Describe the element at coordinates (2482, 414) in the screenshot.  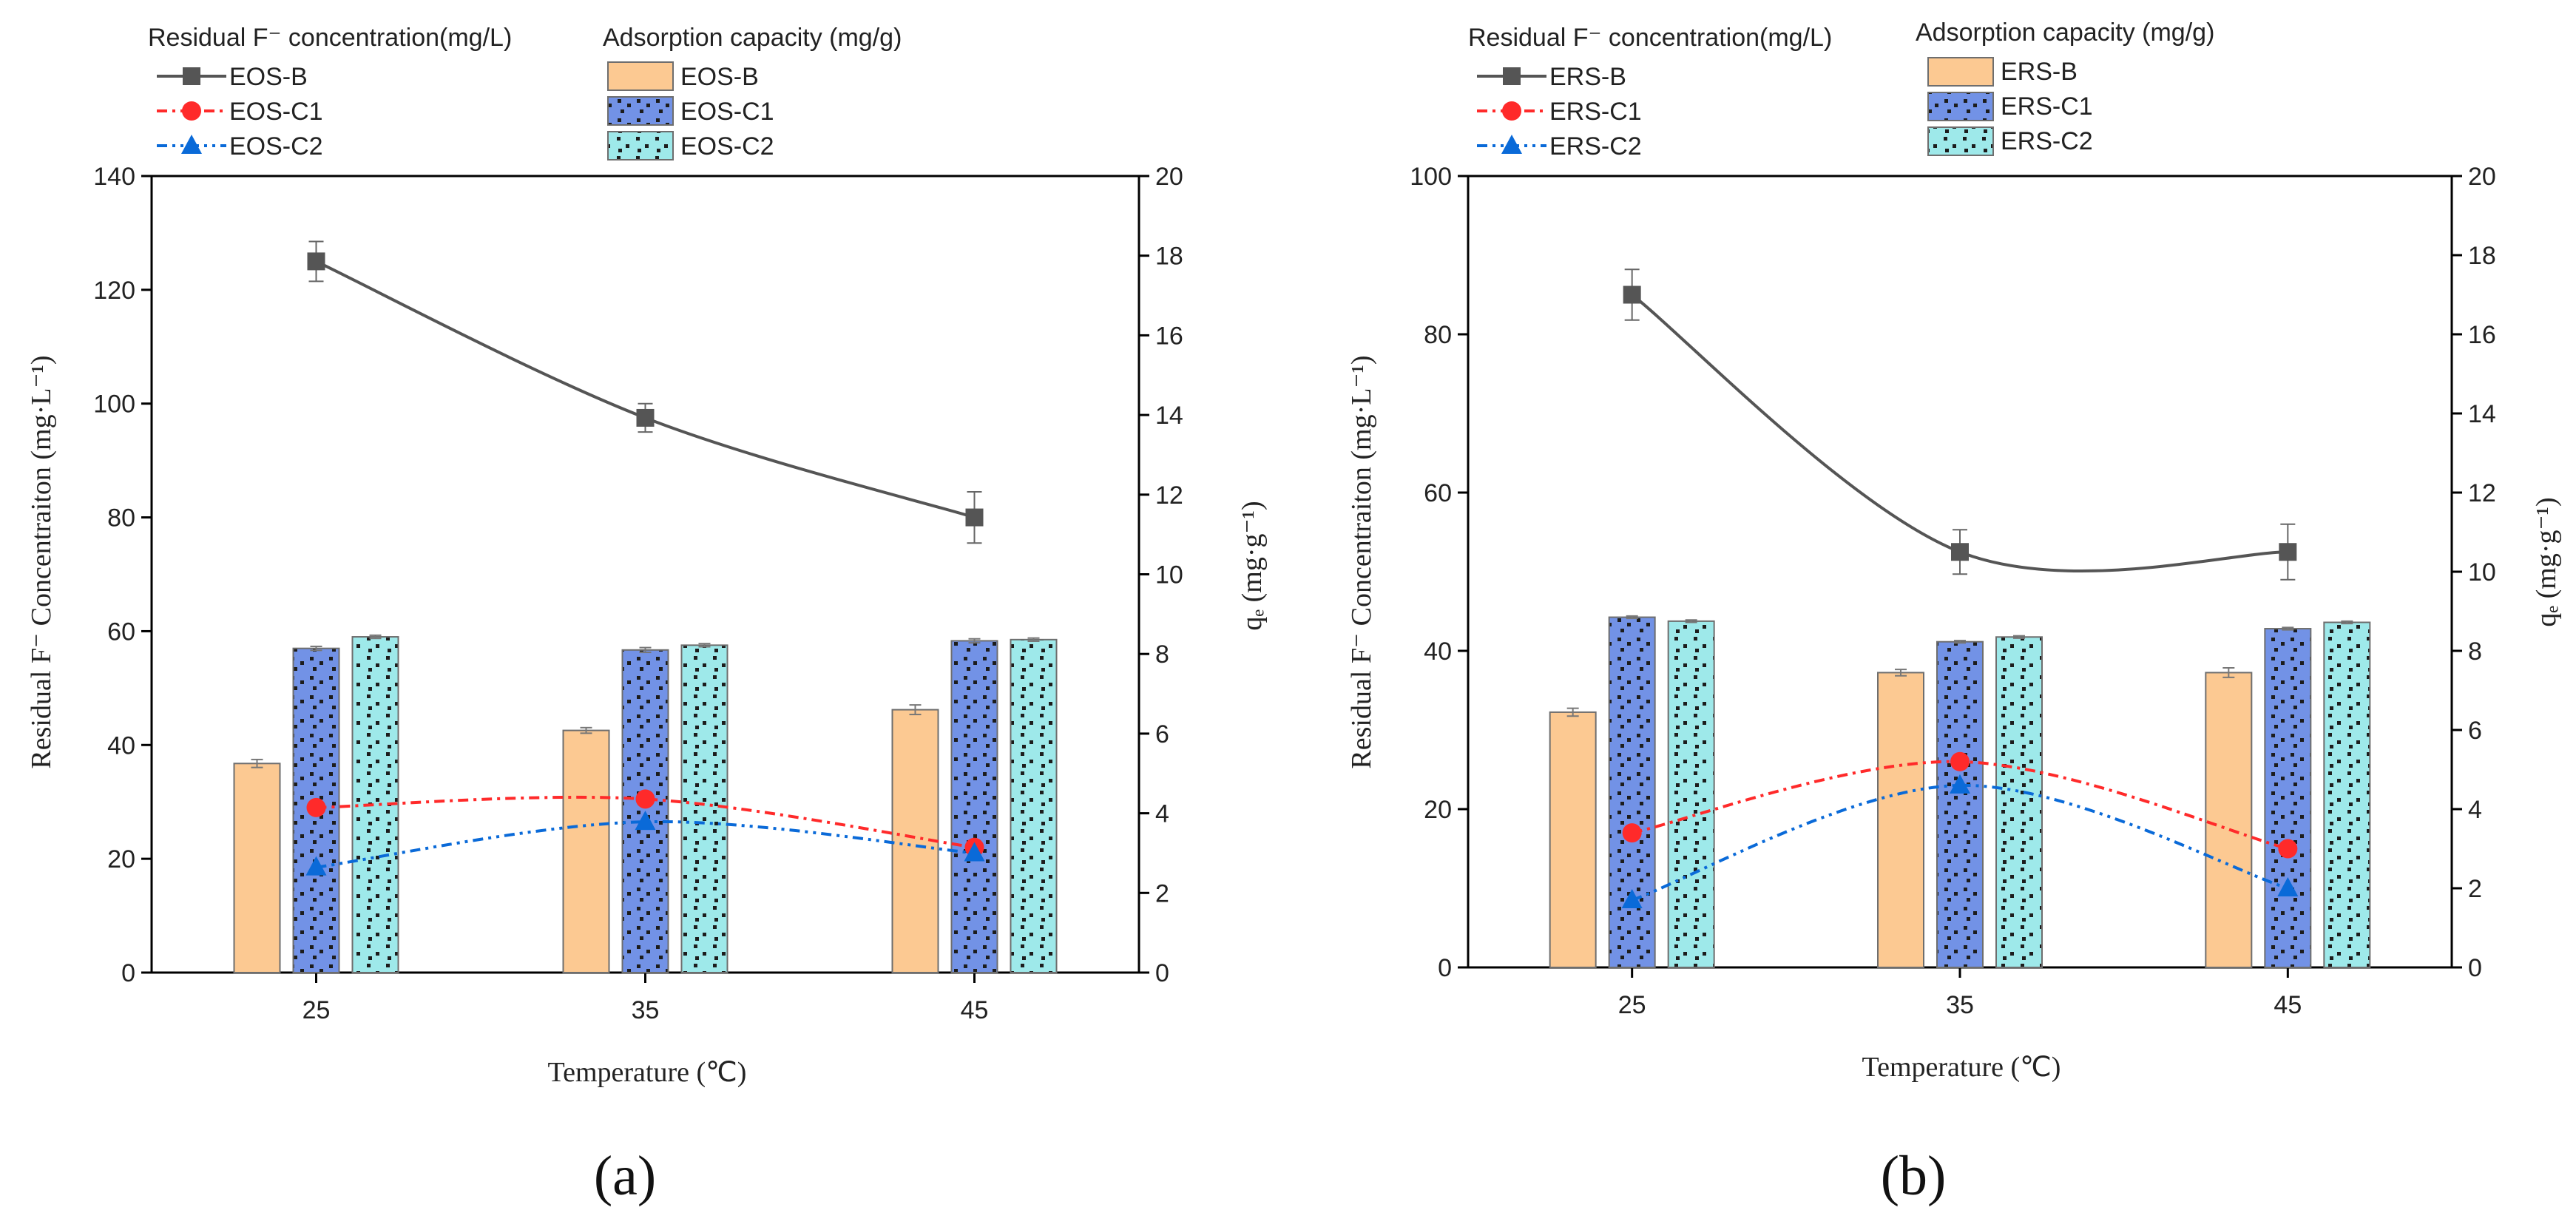
I see `panel-b-y2-tick-label: 14` at that location.